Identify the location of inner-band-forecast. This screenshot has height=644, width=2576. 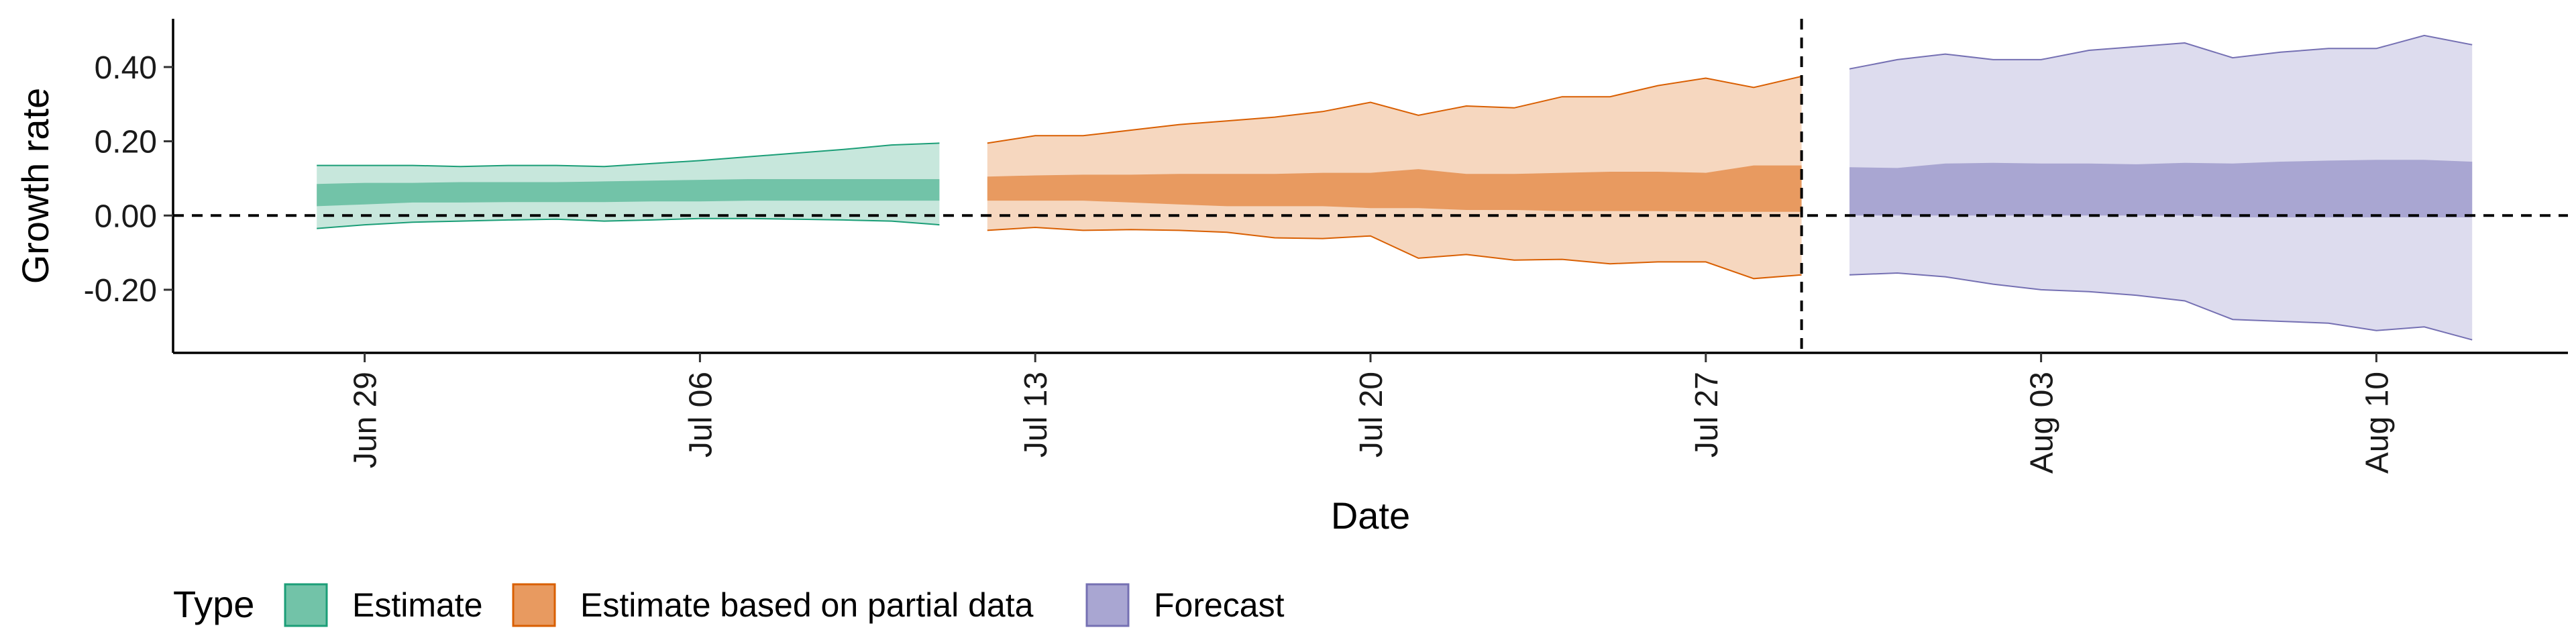
(2161, 188).